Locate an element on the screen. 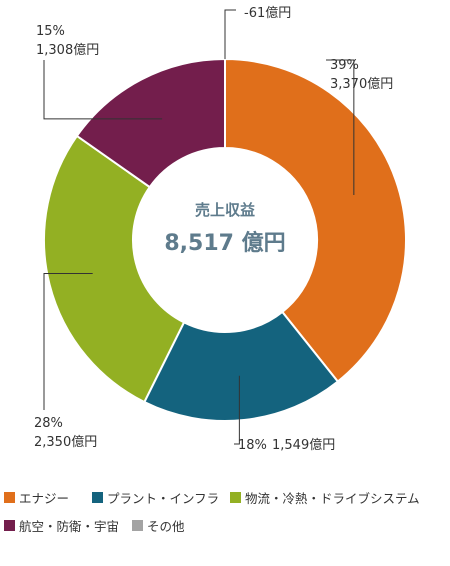  legend-item-logistics: 物流・冷熱・ドライブシステム is located at coordinates (325, 497).